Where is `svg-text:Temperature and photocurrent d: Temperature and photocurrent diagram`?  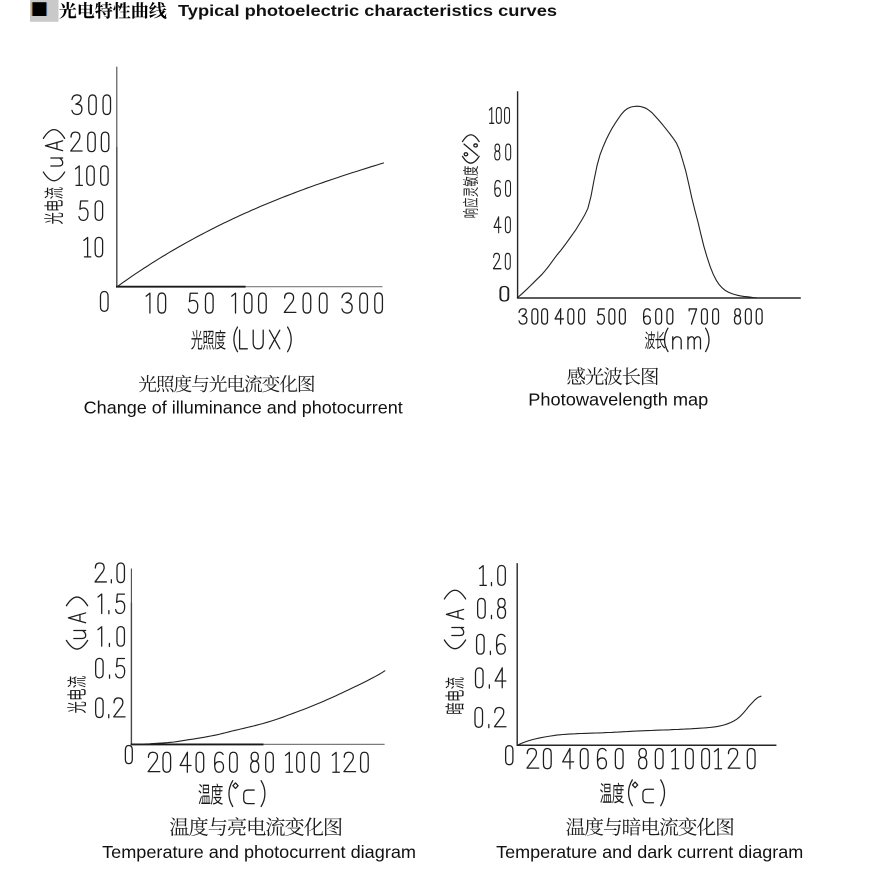 svg-text:Temperature and photocurrent d: Temperature and photocurrent diagram is located at coordinates (259, 852).